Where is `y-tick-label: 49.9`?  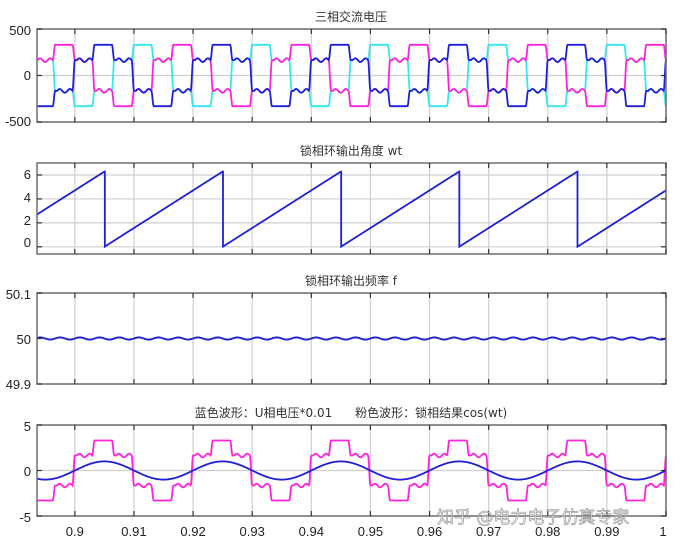
y-tick-label: 49.9 is located at coordinates (18, 384).